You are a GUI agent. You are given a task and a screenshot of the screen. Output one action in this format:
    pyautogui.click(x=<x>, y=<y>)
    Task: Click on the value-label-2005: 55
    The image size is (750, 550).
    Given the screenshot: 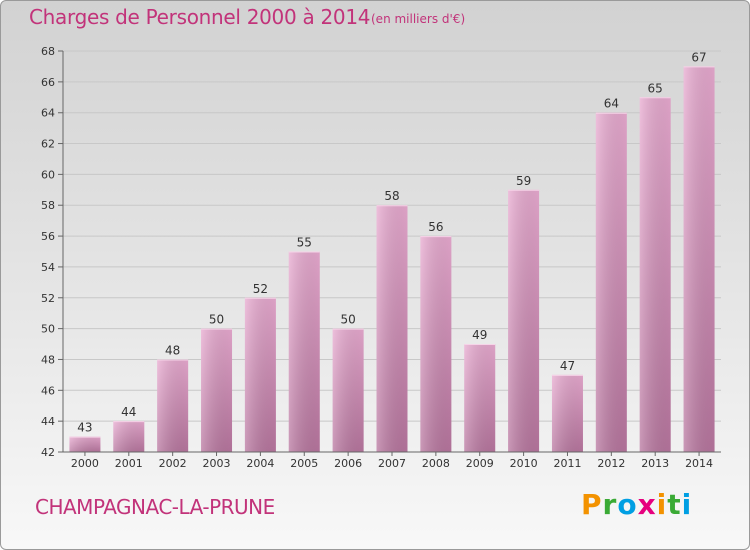 What is the action you would take?
    pyautogui.click(x=304, y=243)
    